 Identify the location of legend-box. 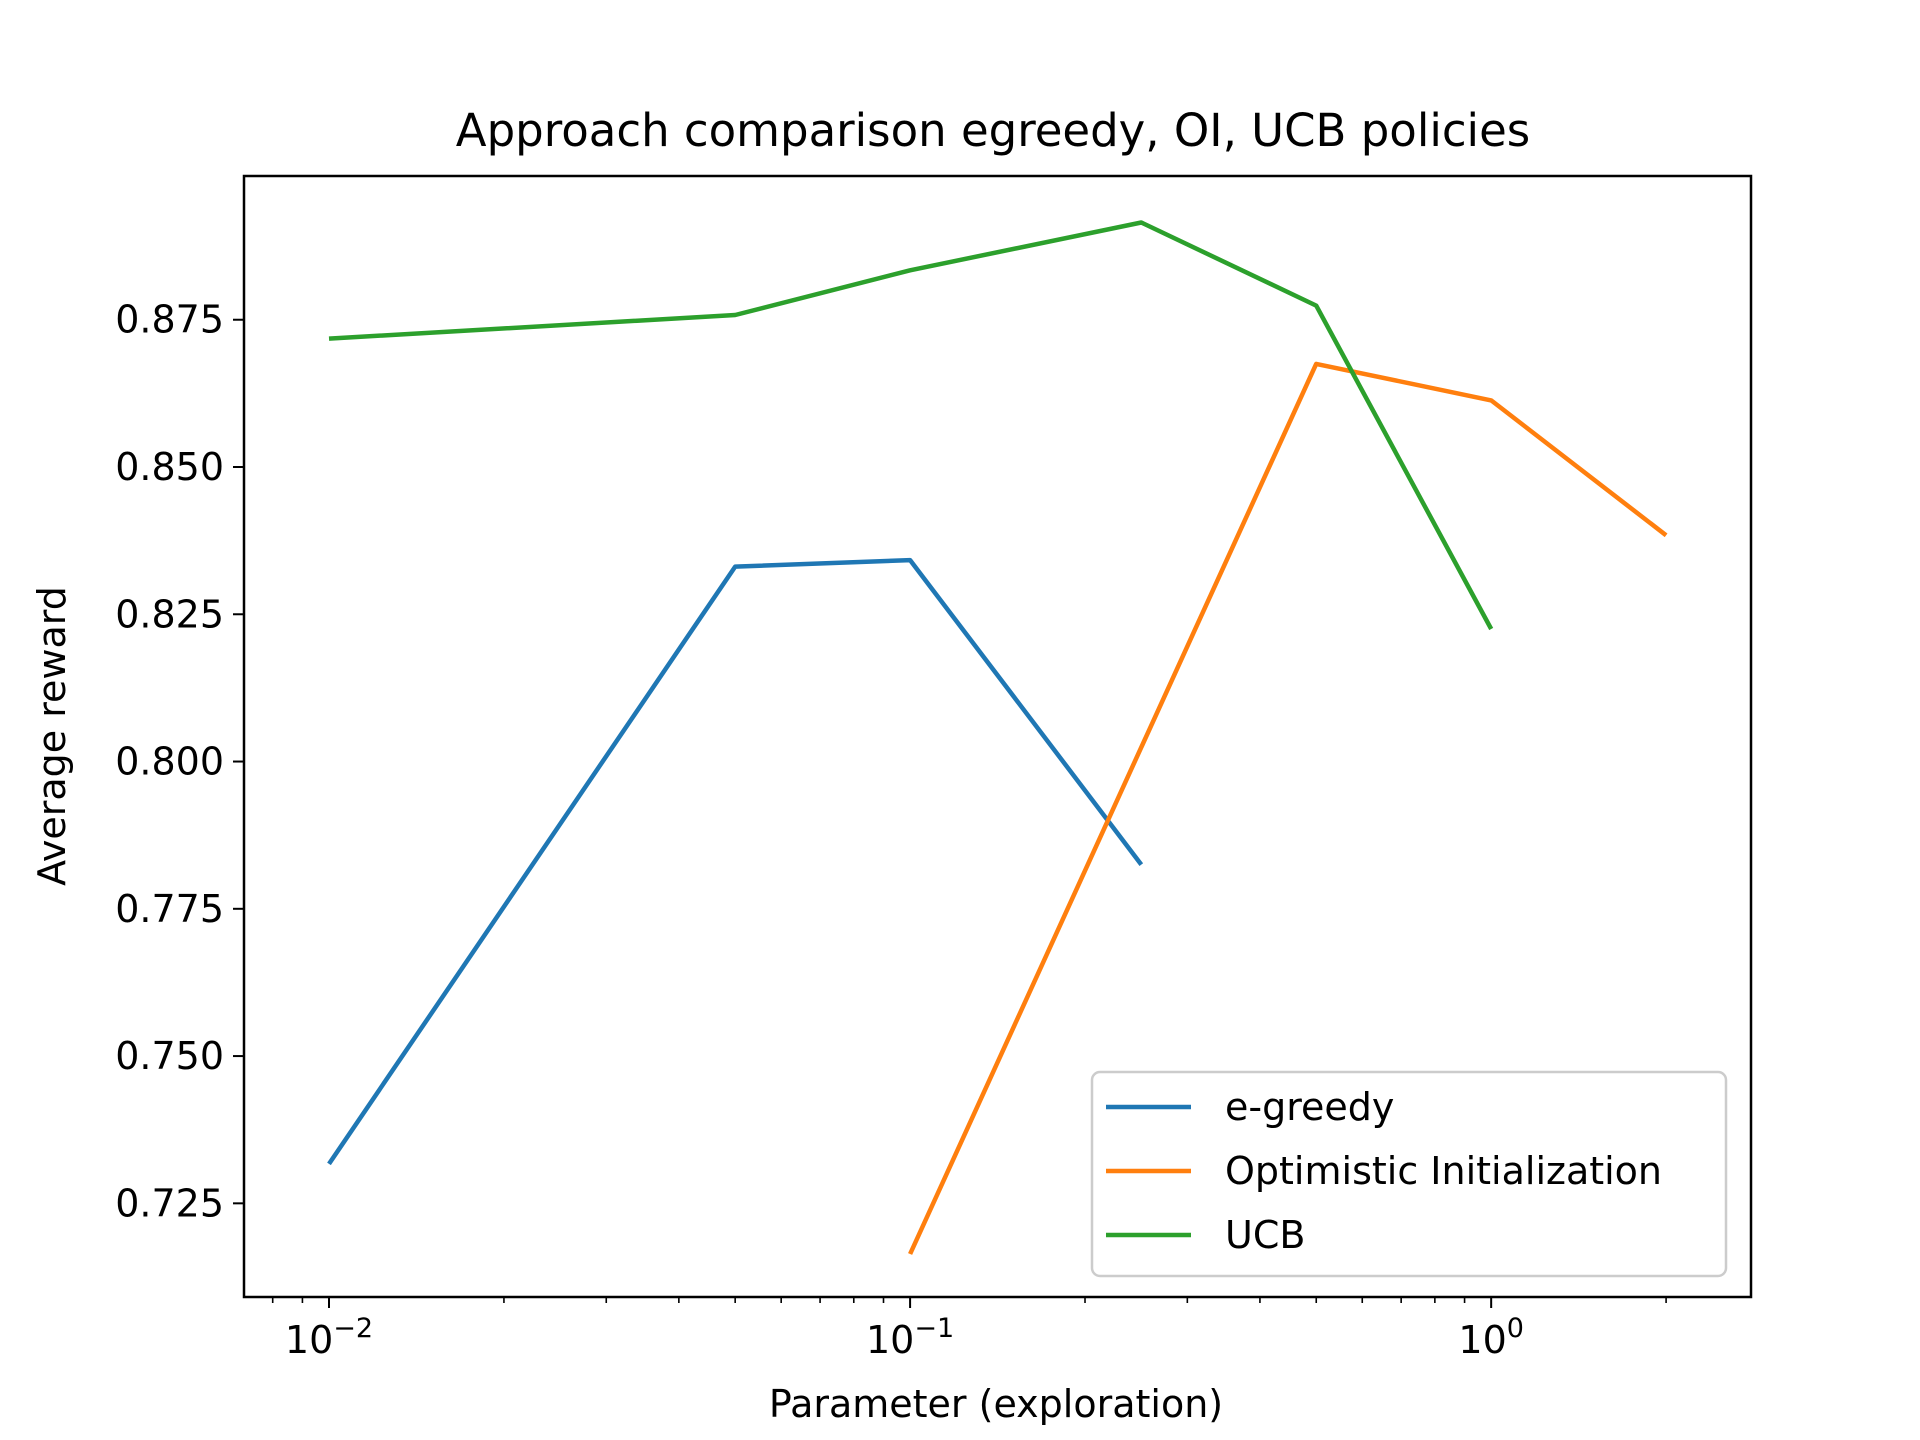
(1409, 1174).